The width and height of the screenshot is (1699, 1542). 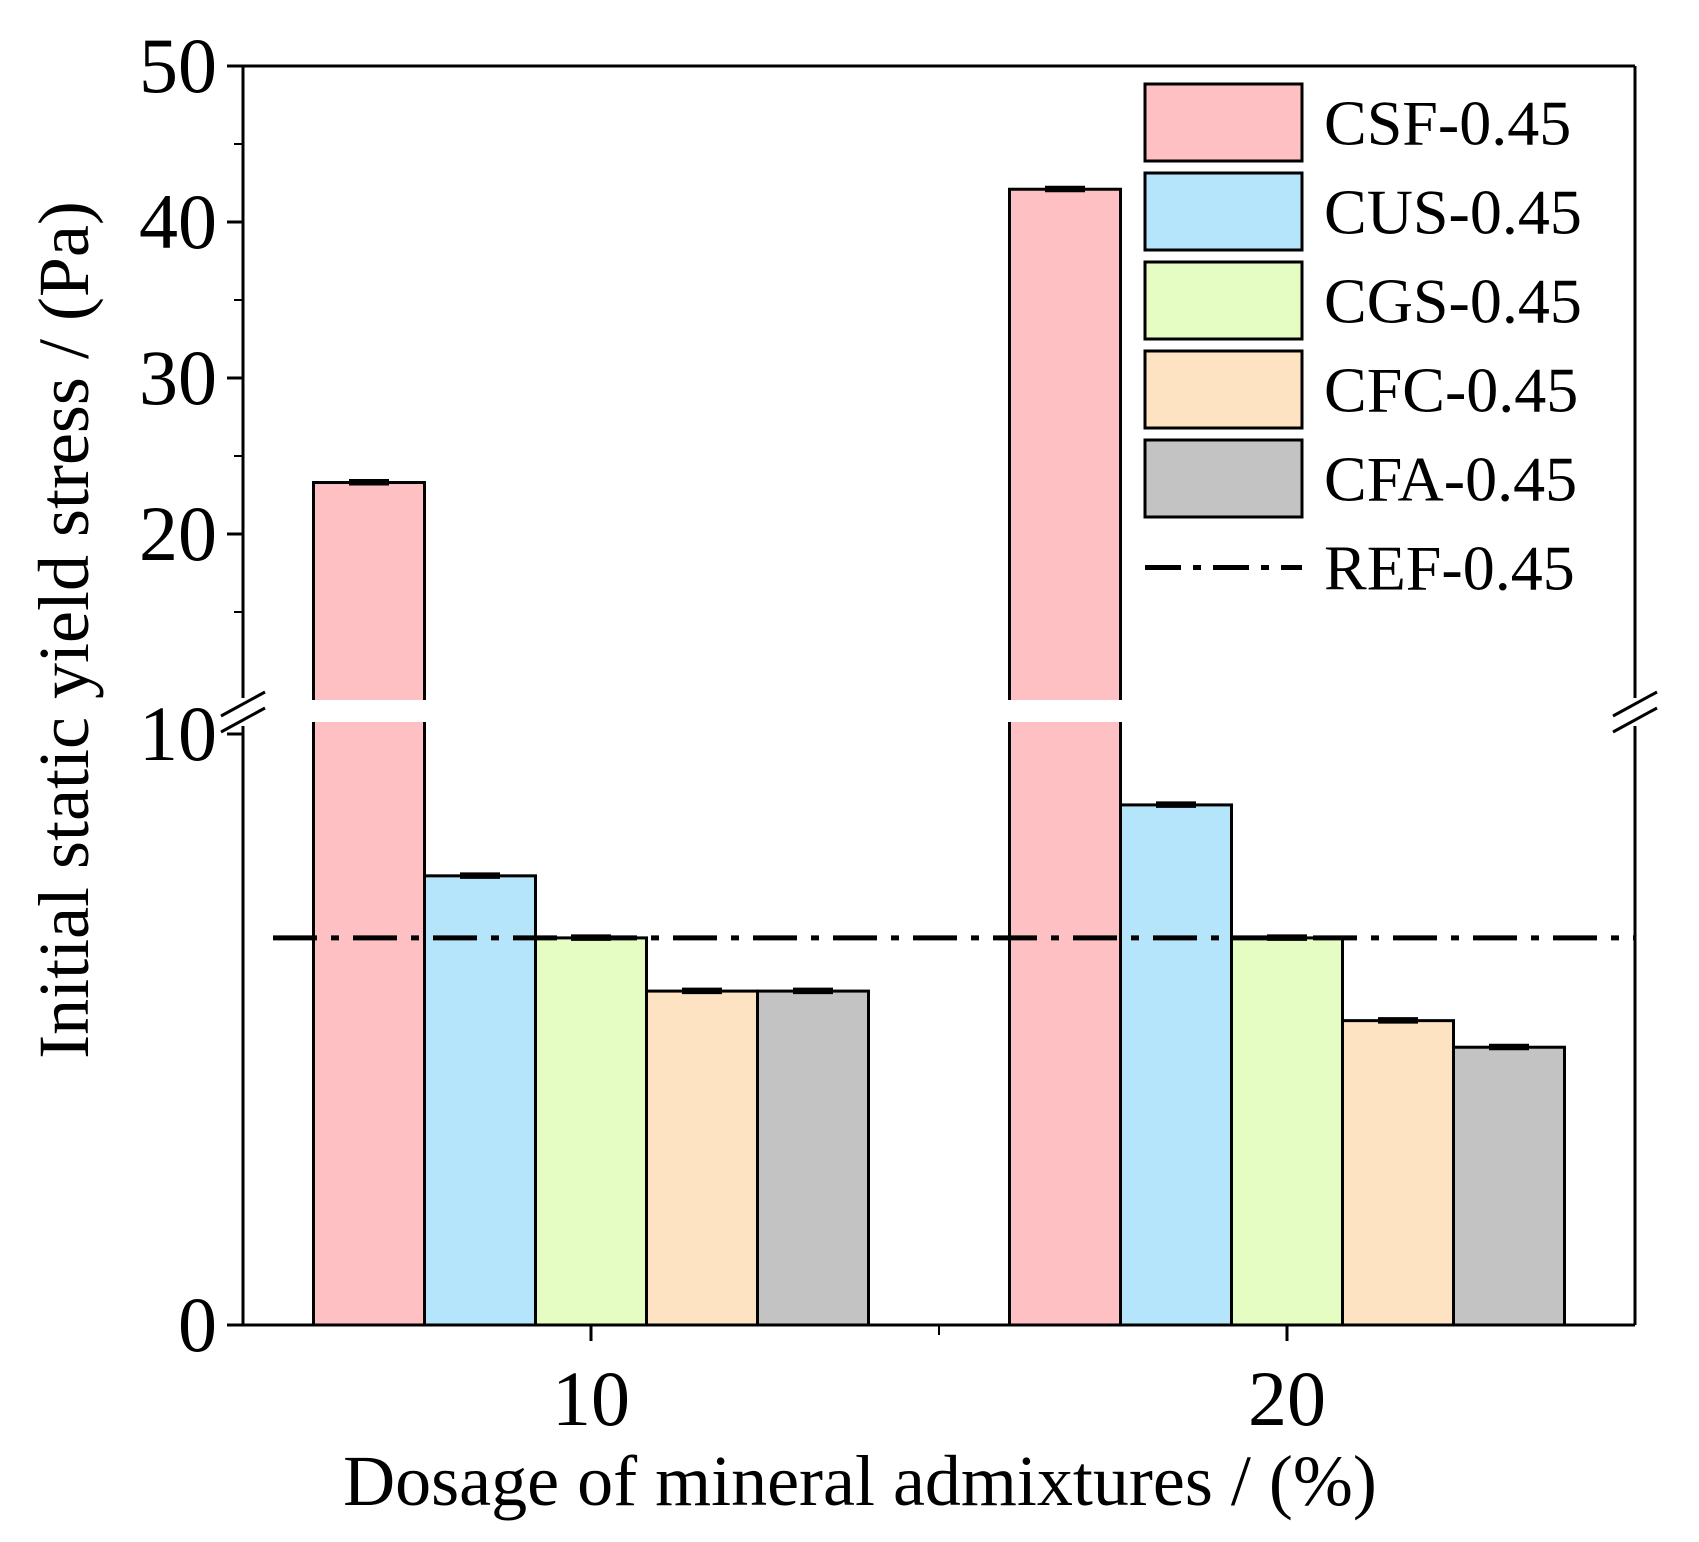 What do you see at coordinates (1223, 389) in the screenshot?
I see `legend-swatch-cfc-0.45` at bounding box center [1223, 389].